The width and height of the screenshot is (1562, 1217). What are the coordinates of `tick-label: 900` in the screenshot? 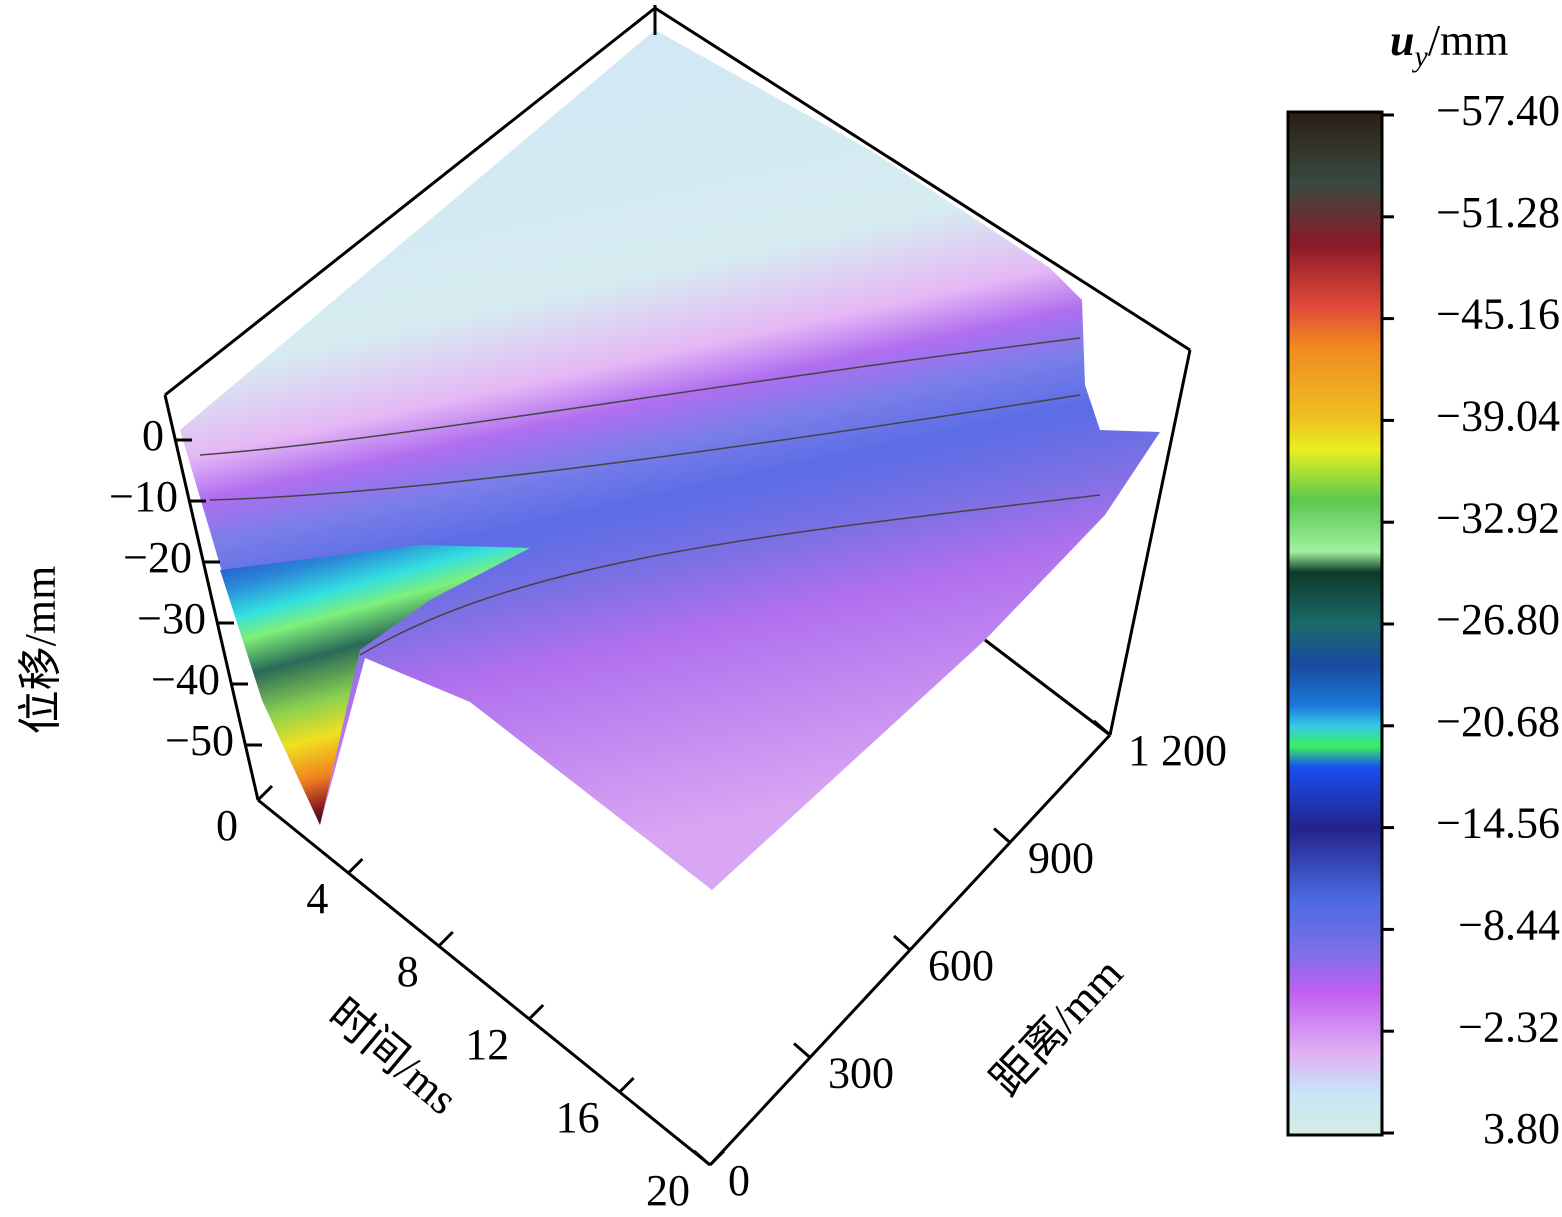 It's located at (1061, 858).